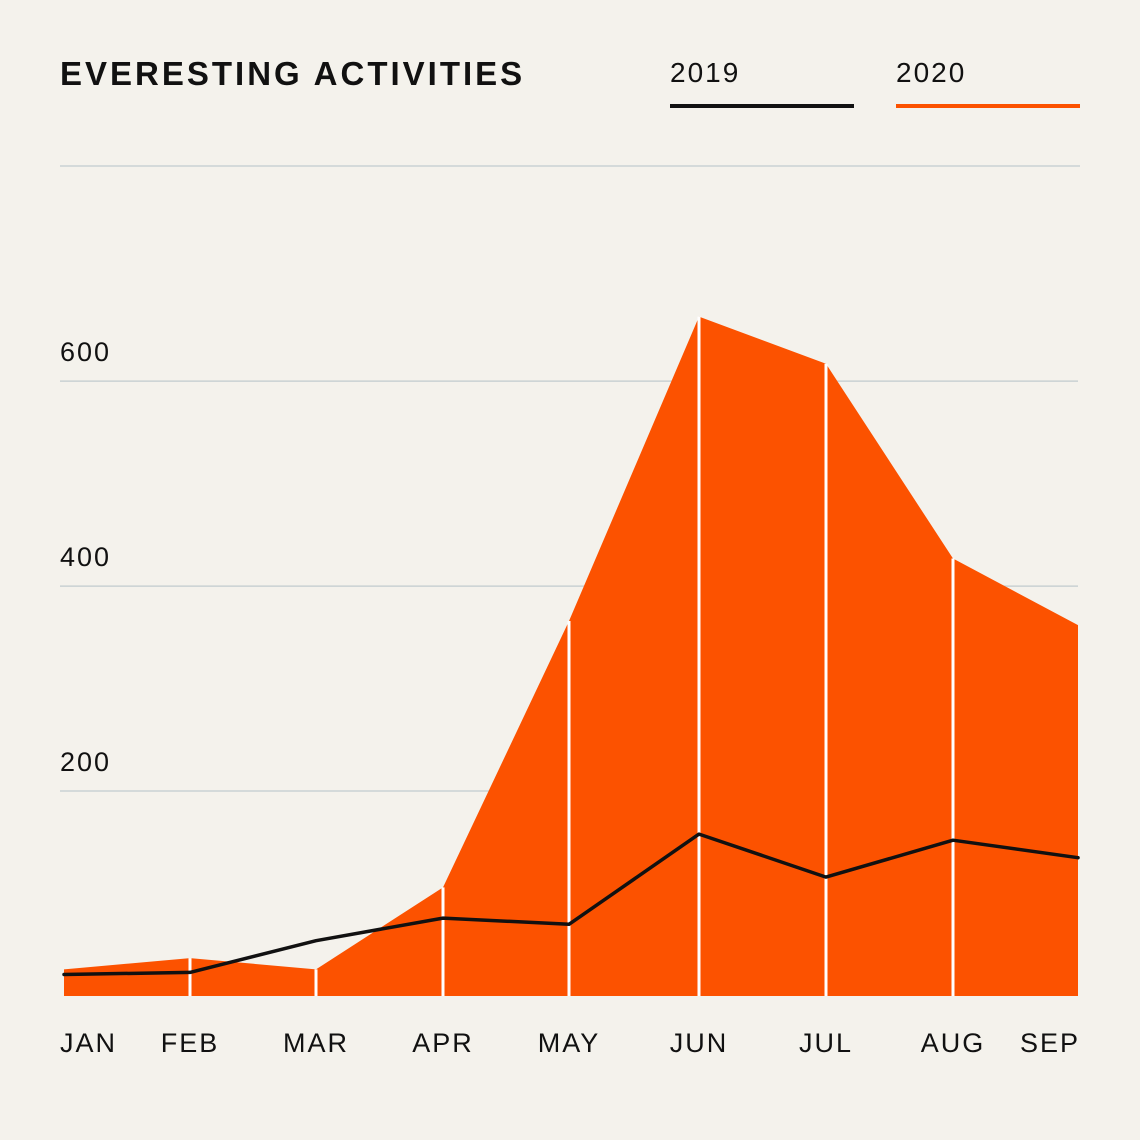 The width and height of the screenshot is (1140, 1140). What do you see at coordinates (443, 1043) in the screenshot?
I see `x-tick-label-apr: APR` at bounding box center [443, 1043].